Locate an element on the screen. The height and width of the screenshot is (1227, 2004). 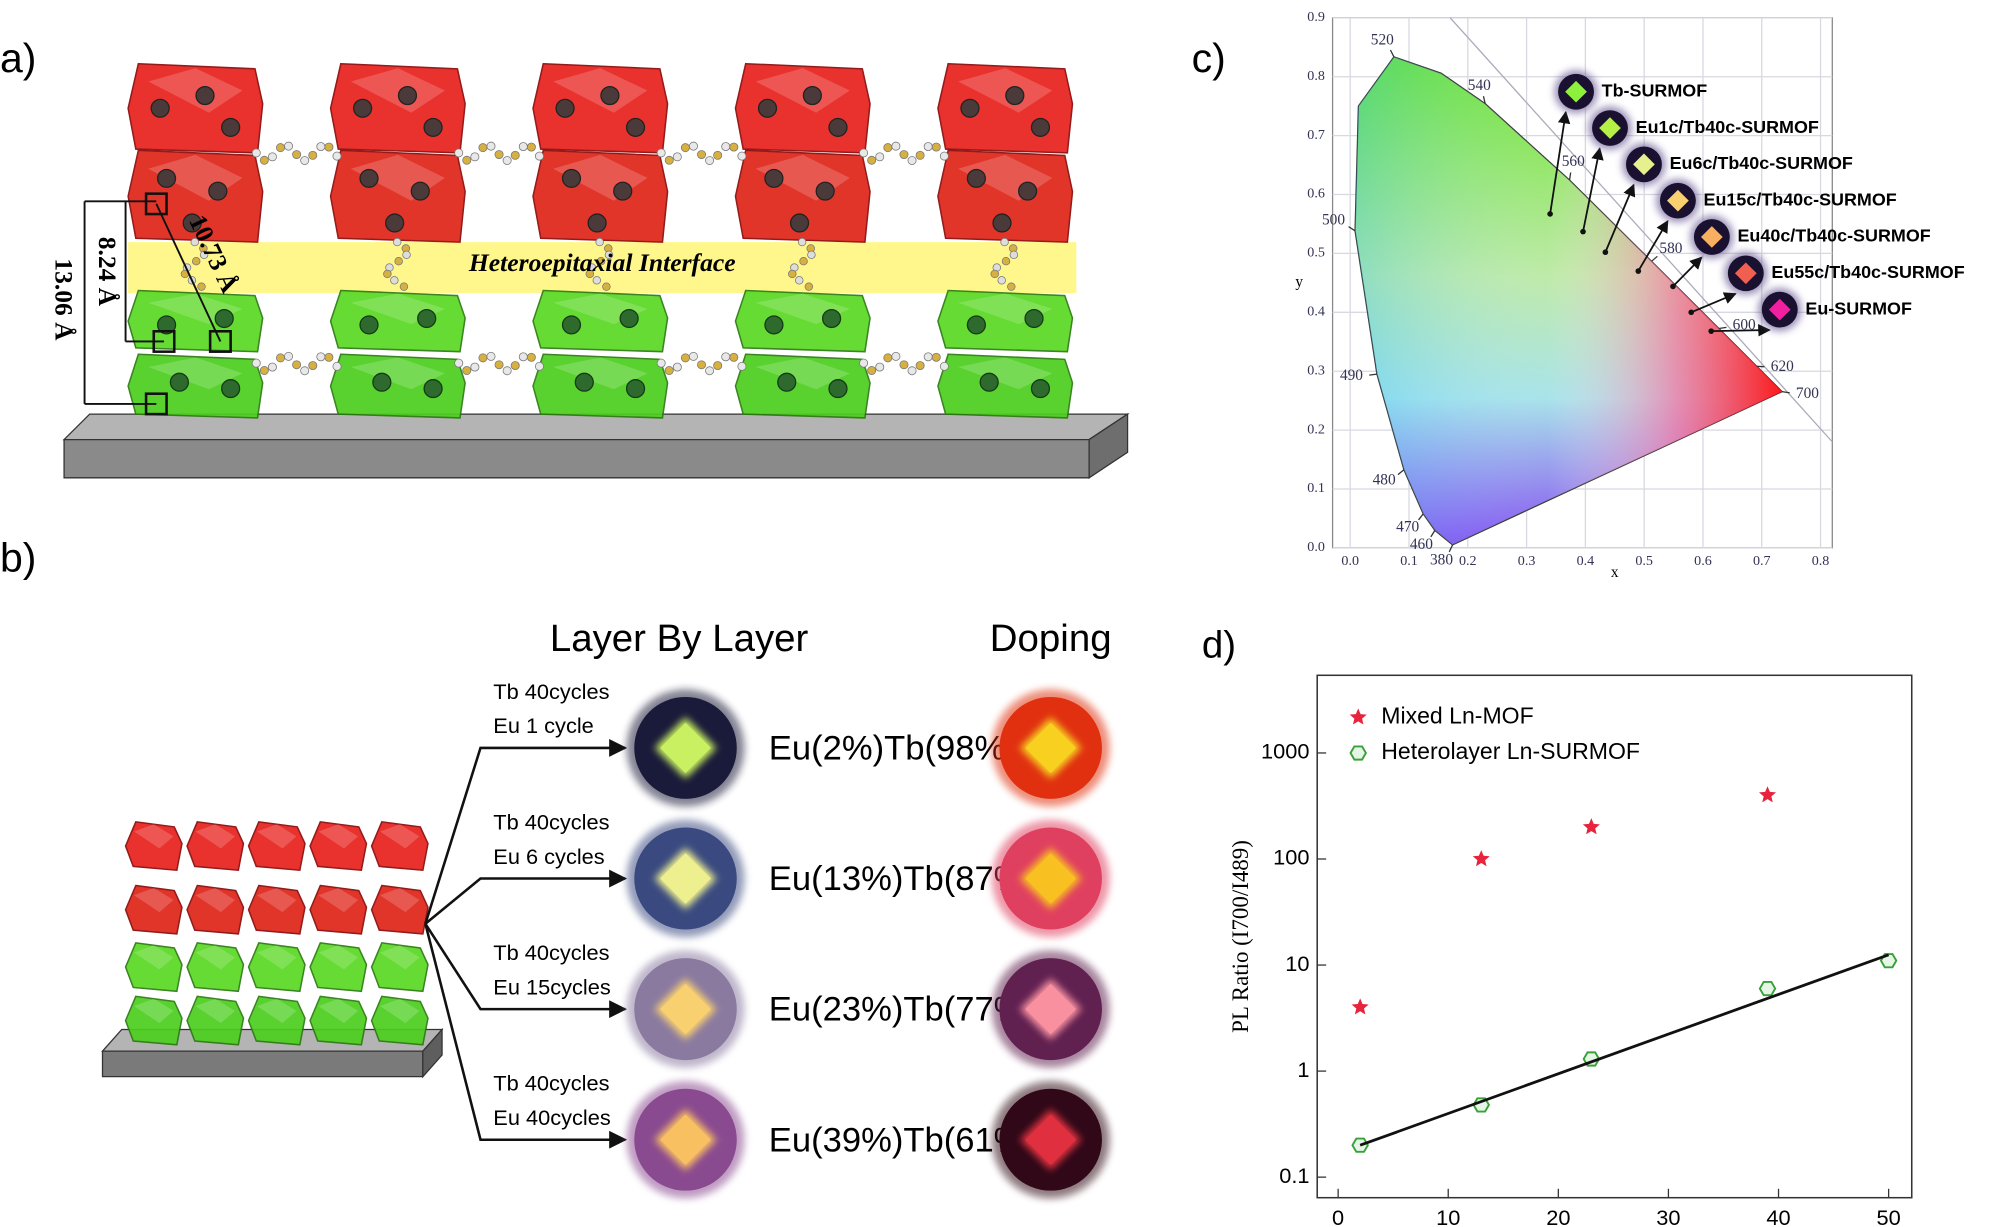
dimension-line is located at coordinates (188, 272).